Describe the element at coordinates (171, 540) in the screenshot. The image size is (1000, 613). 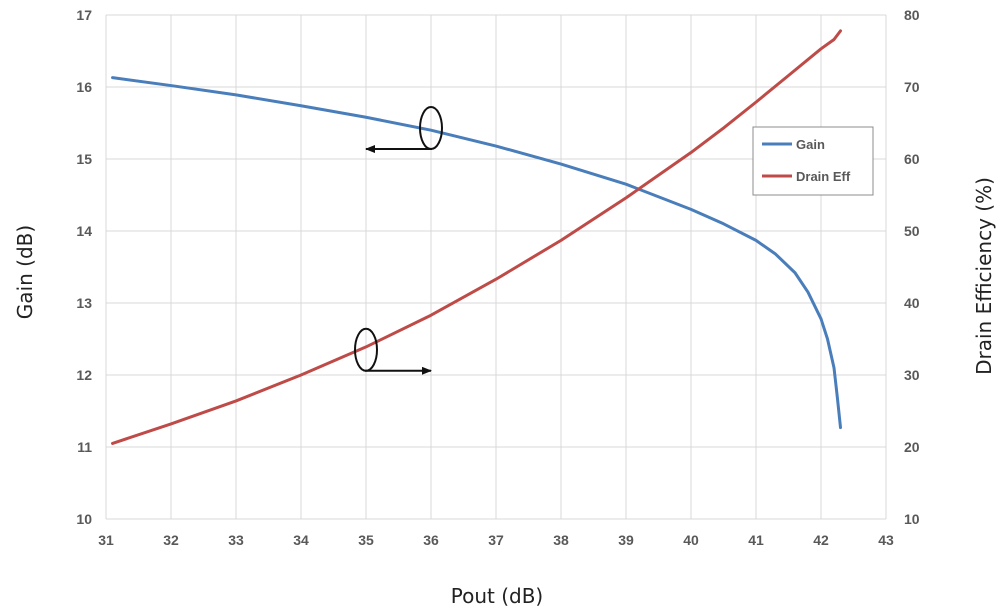
I see `x-tick-label: 32` at that location.